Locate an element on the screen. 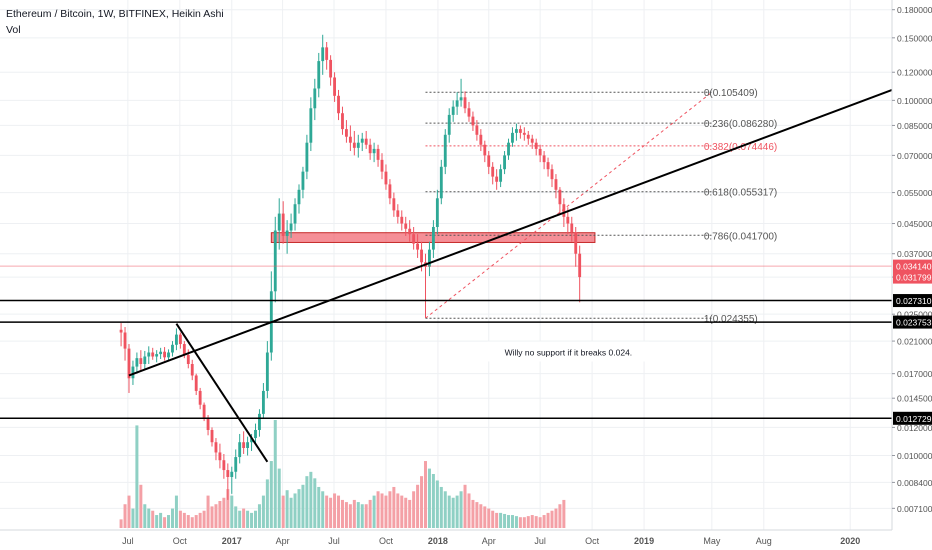 The height and width of the screenshot is (550, 932). price-tick-label: 0.010000 is located at coordinates (914, 456).